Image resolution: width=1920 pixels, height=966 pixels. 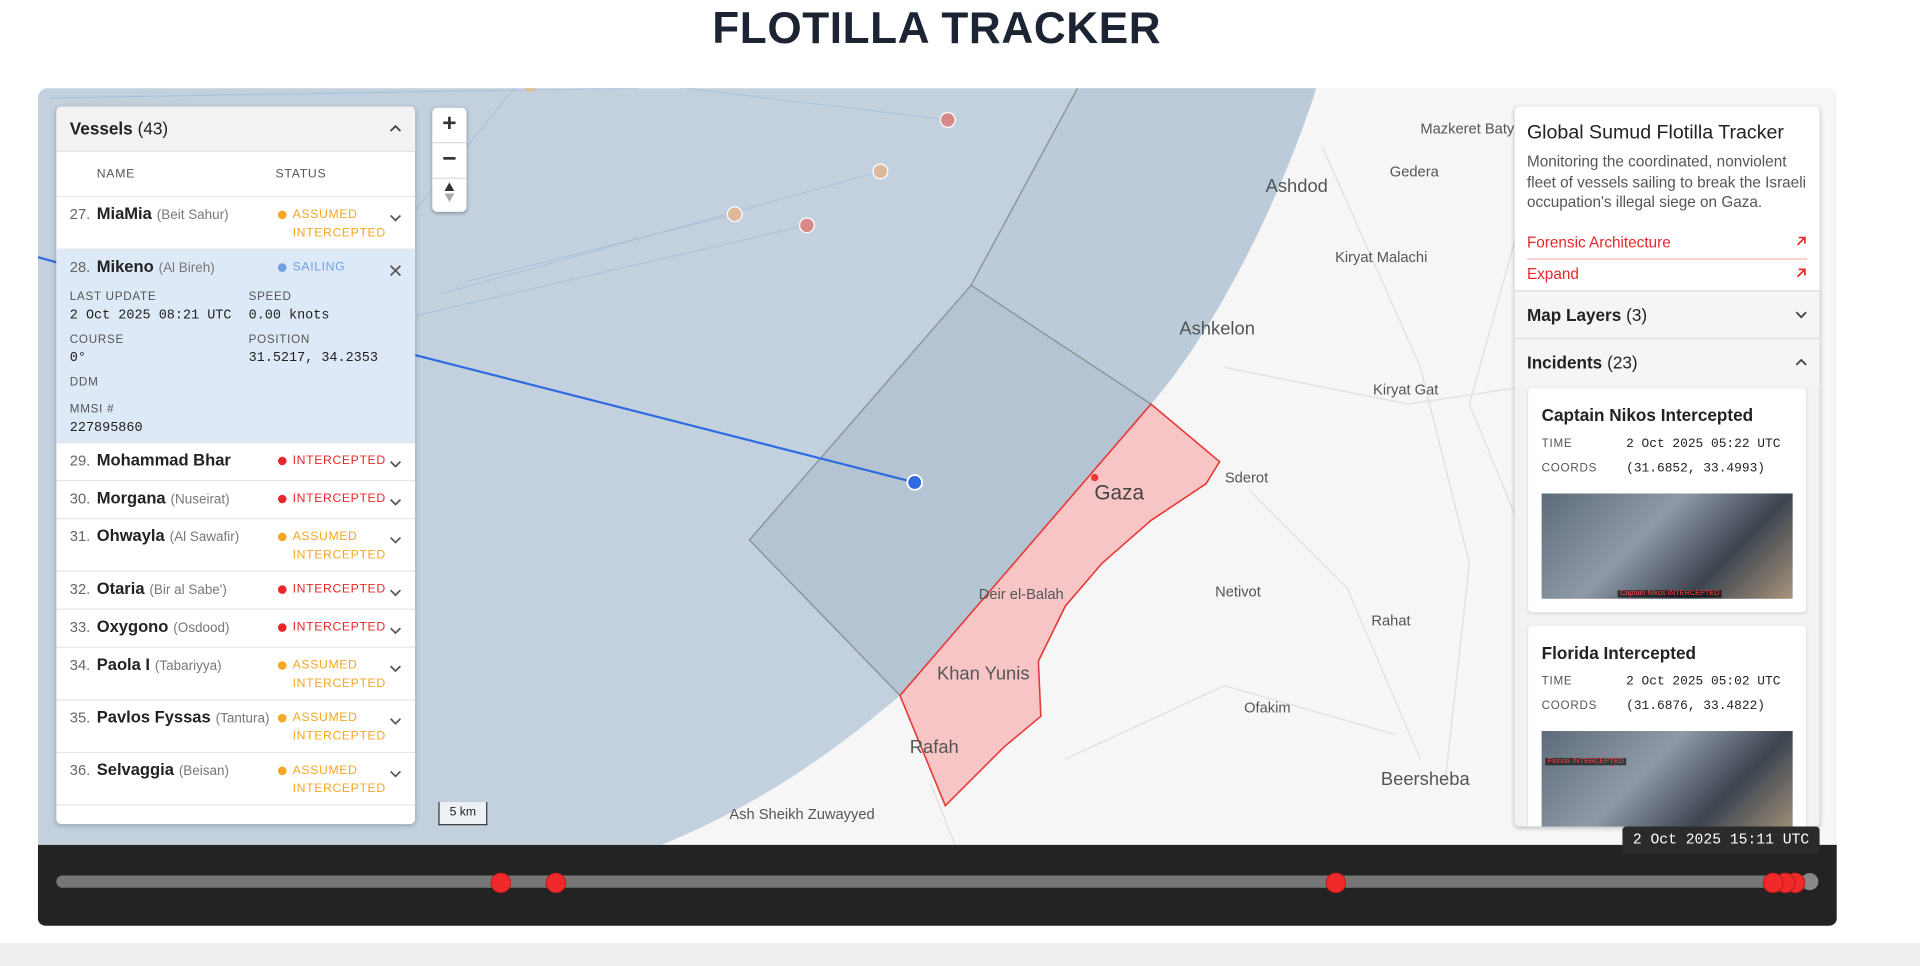 What do you see at coordinates (80, 627) in the screenshot?
I see `vessel-number: 33.` at bounding box center [80, 627].